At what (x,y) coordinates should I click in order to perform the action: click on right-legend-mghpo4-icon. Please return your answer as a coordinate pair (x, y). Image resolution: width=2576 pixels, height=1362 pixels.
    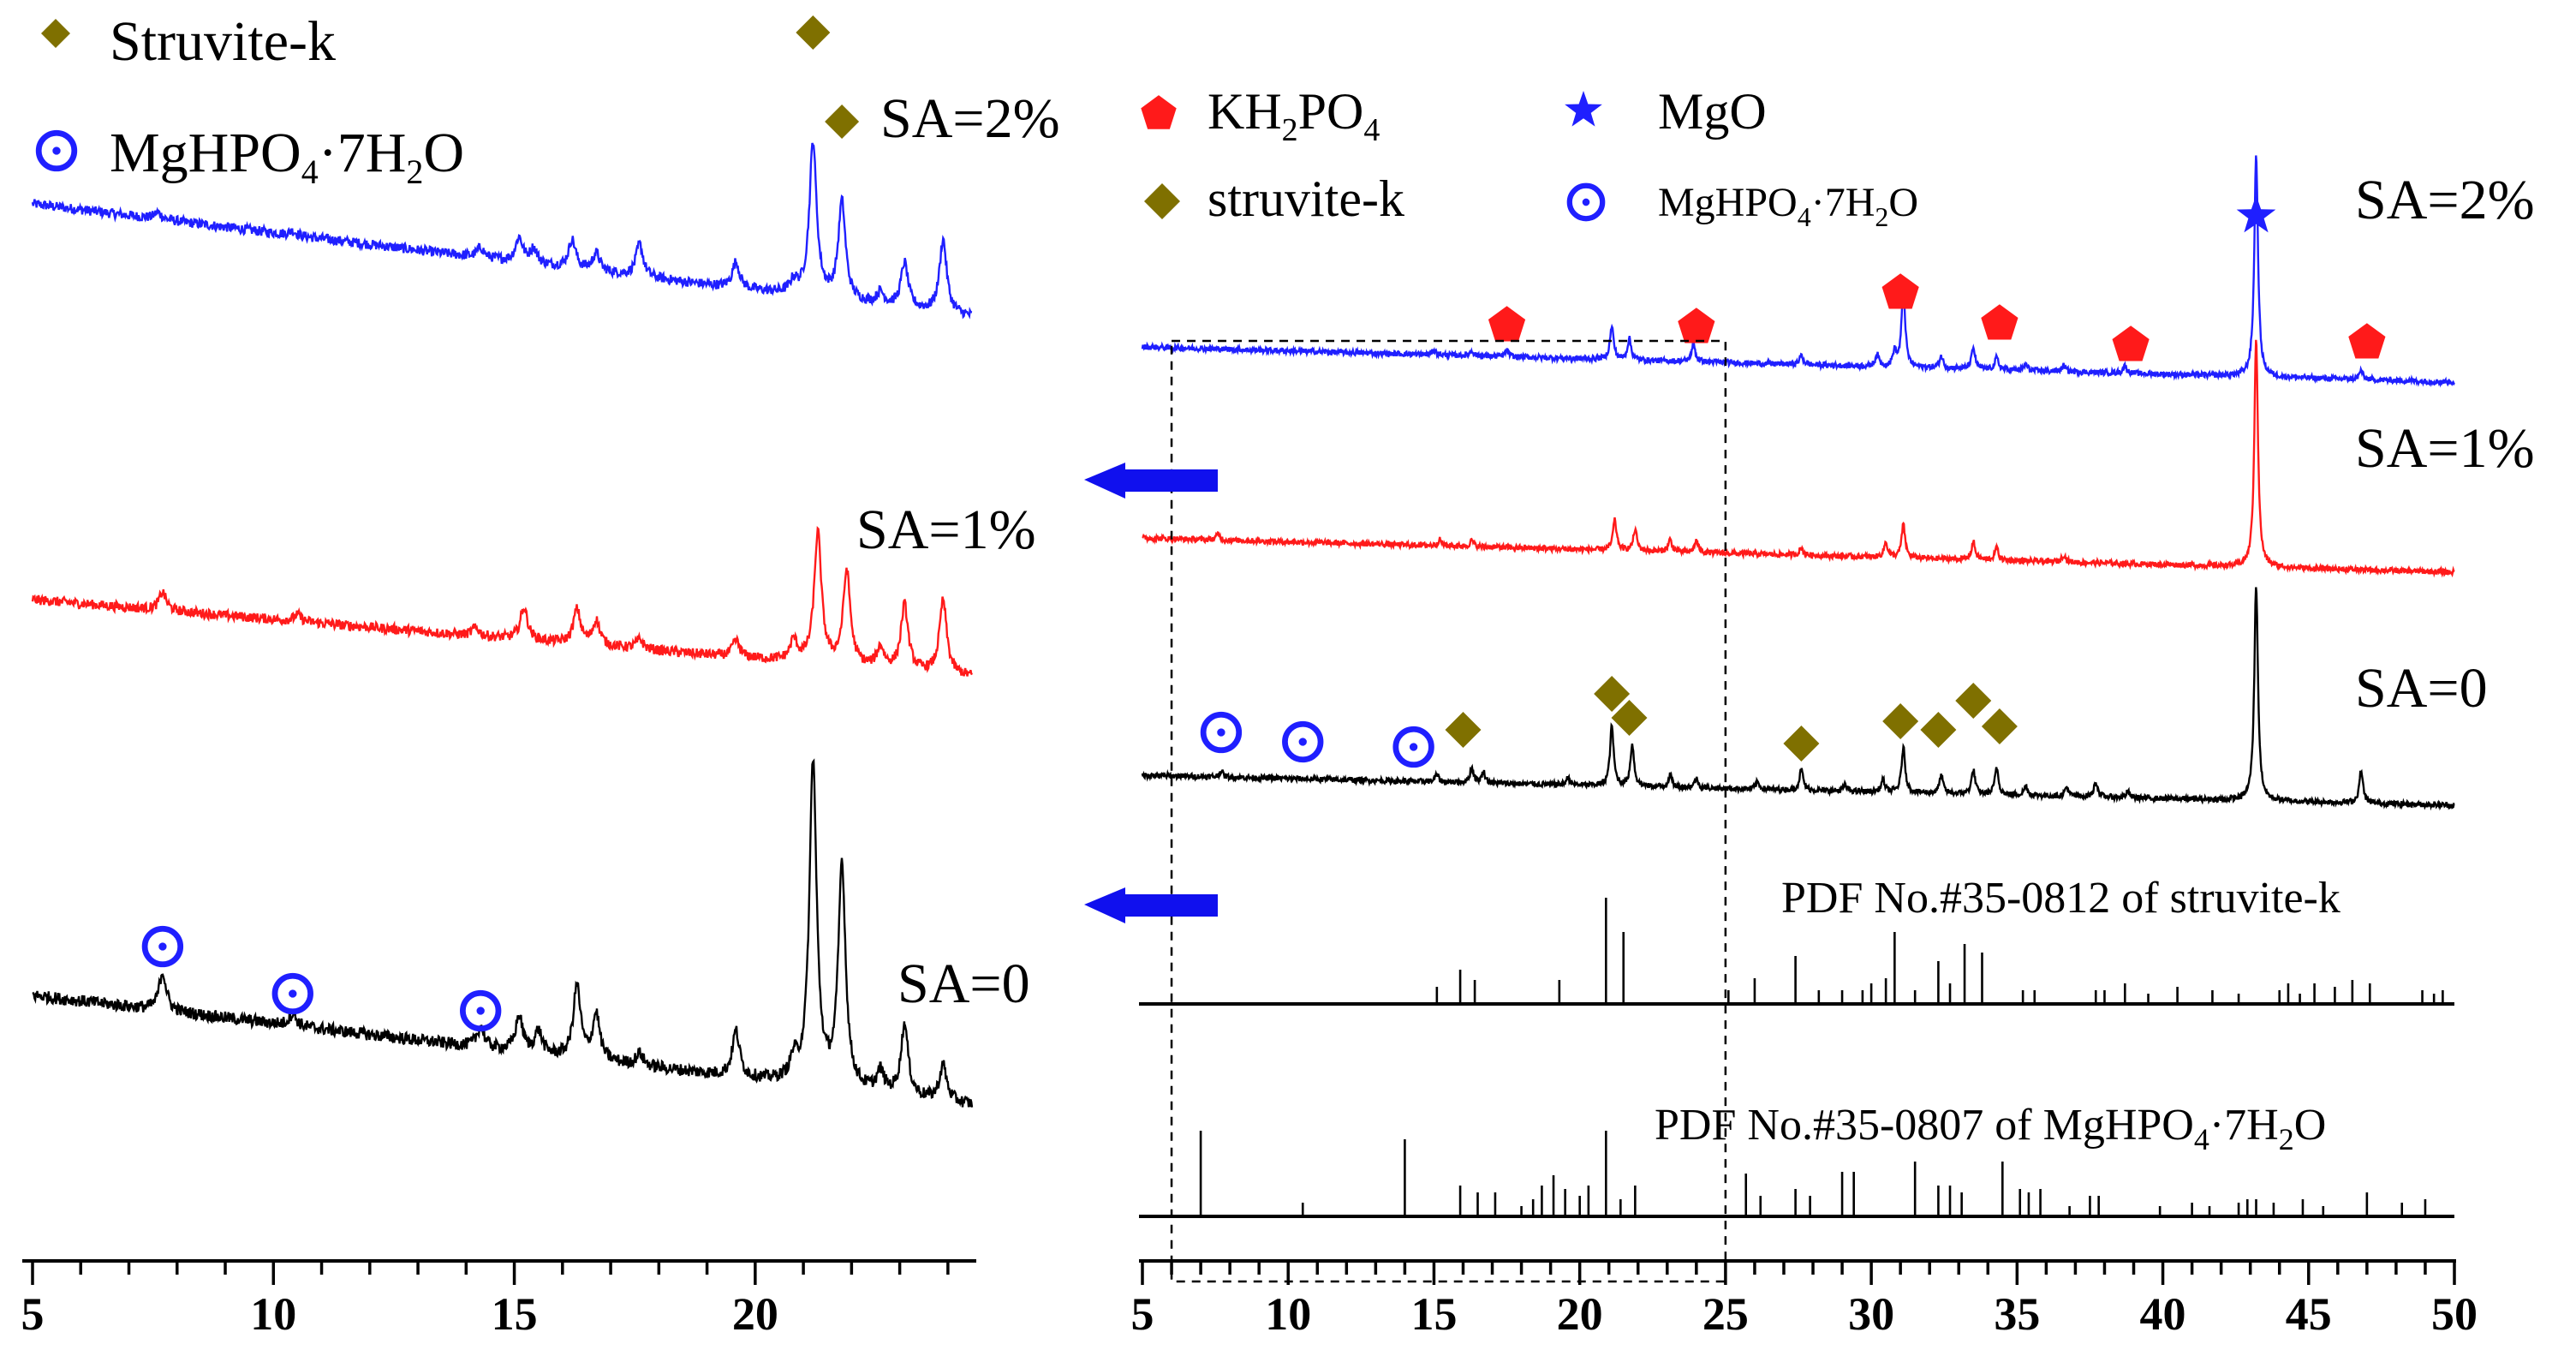
    Looking at the image, I should click on (1586, 202).